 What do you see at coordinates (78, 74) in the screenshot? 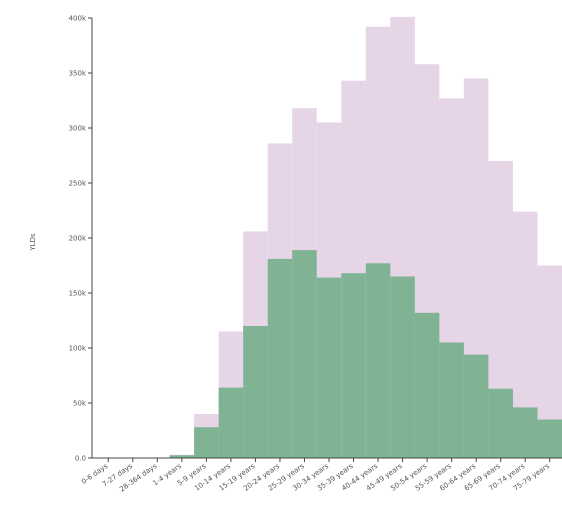
I see `y-tick-label: 350k` at bounding box center [78, 74].